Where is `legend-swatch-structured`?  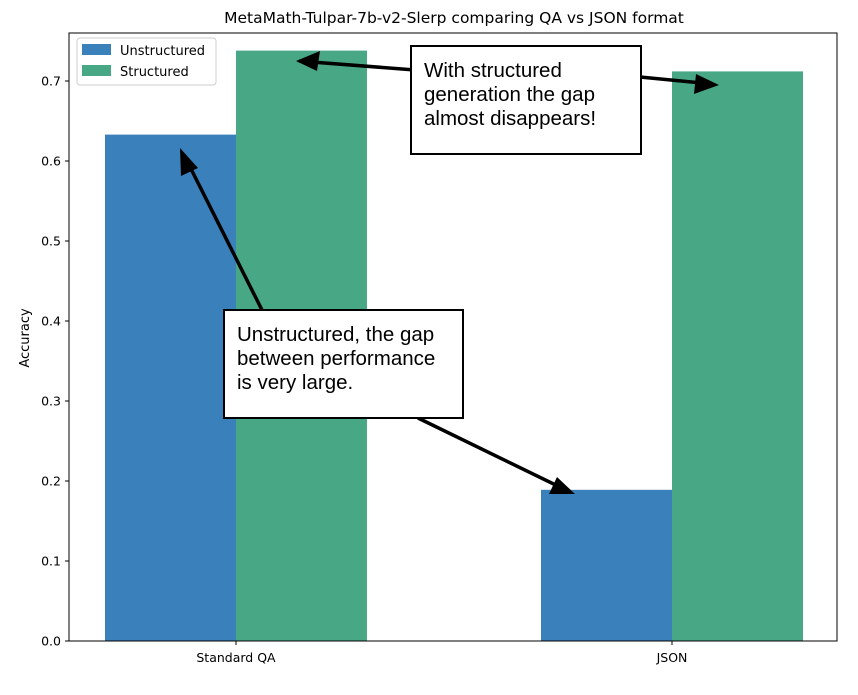
legend-swatch-structured is located at coordinates (96, 70).